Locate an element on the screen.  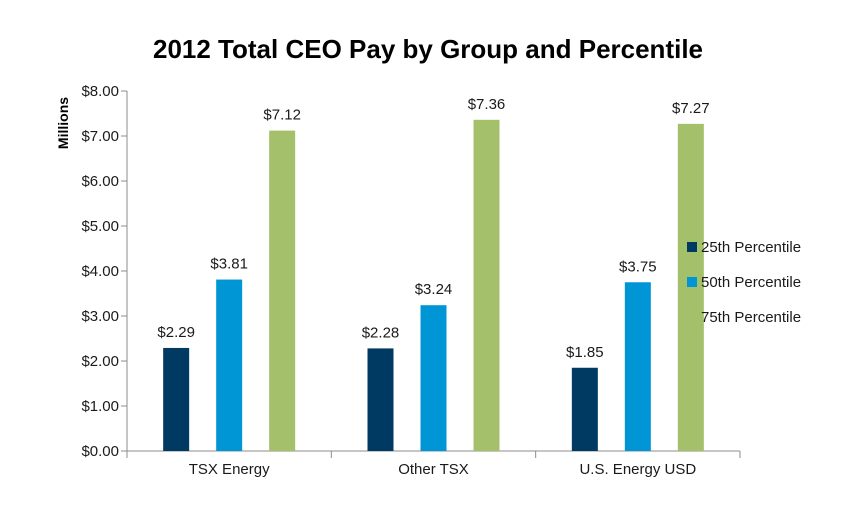
y-tick-label: $3.00 is located at coordinates (100, 316).